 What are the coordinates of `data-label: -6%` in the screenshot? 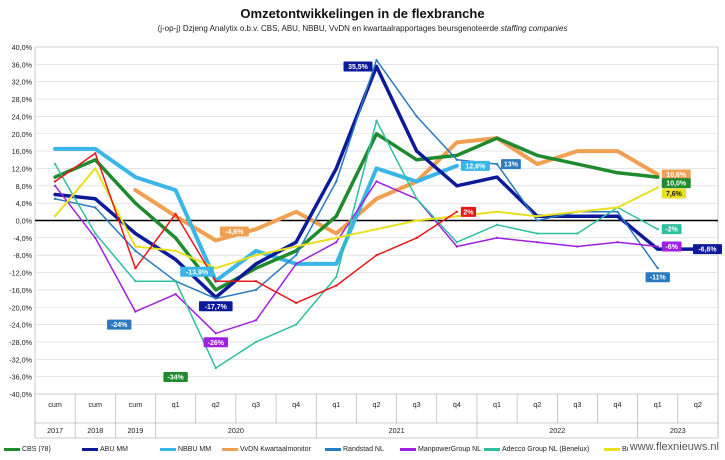 It's located at (671, 246).